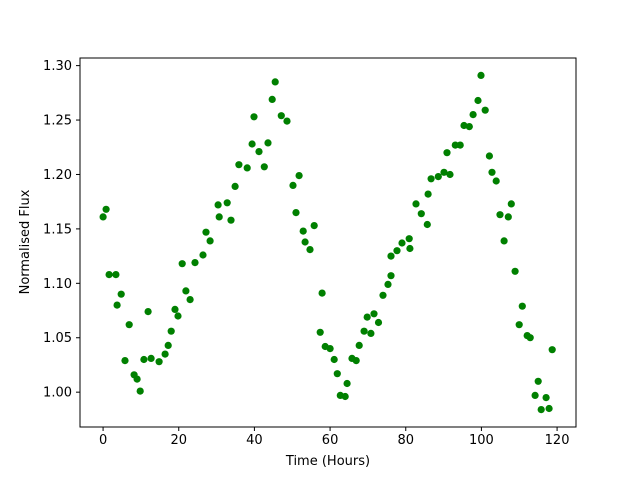 This screenshot has height=480, width=640. I want to click on y-tick-label: 1.25, so click(57, 121).